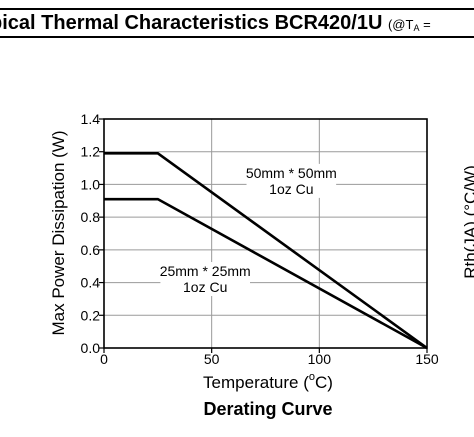 The width and height of the screenshot is (474, 437). I want to click on y-tick-label: 1.0, so click(91, 184).